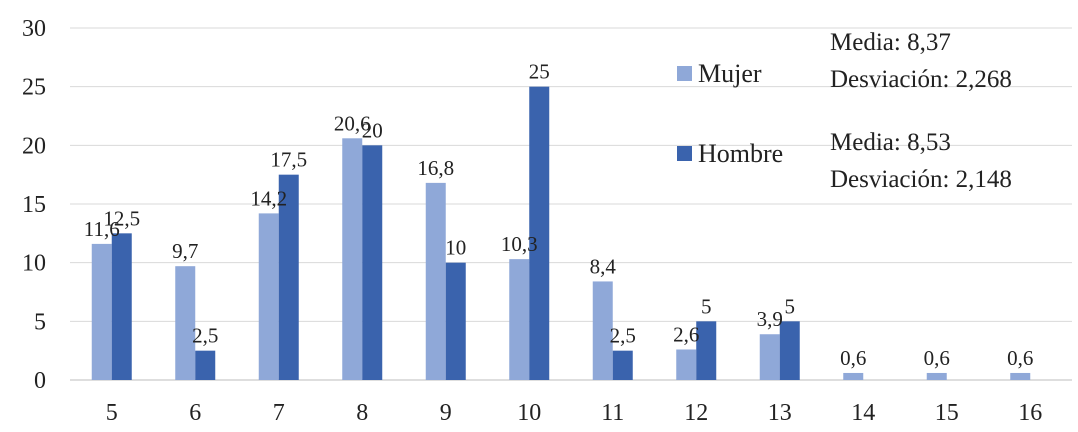 The image size is (1078, 432). I want to click on data-label-mujer-13: 3,9, so click(770, 319).